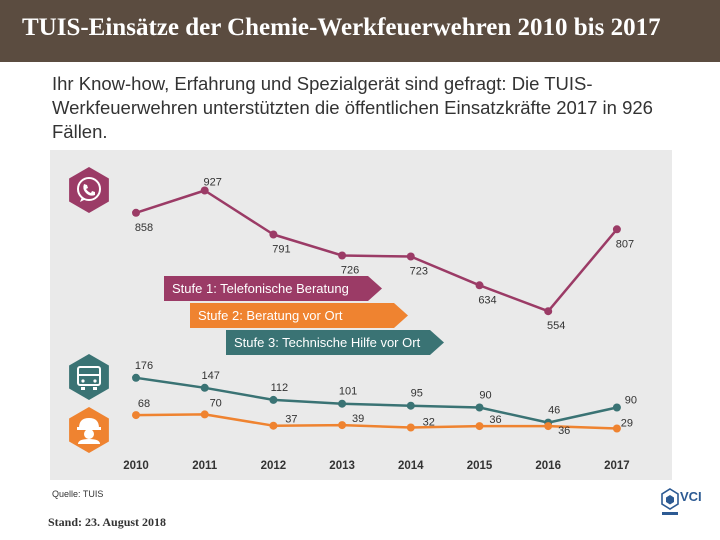 The image size is (720, 540). I want to click on legend-stufe-3: Stufe 3: Technische Hilfe vor Ort, so click(335, 342).